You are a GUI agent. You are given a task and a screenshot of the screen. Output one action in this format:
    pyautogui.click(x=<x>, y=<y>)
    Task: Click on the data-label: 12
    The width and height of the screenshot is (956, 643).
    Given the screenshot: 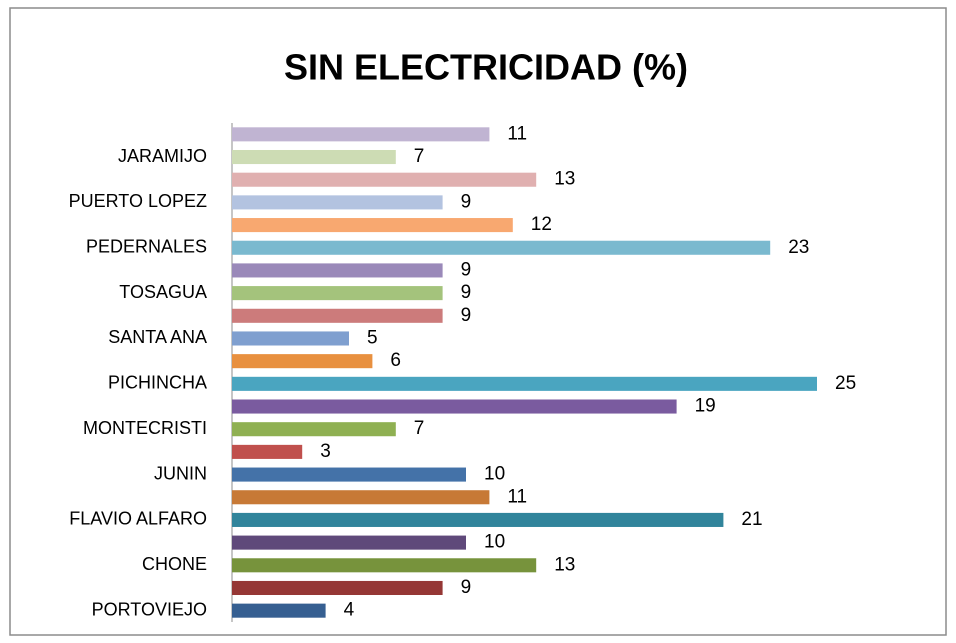 What is the action you would take?
    pyautogui.click(x=541, y=224)
    